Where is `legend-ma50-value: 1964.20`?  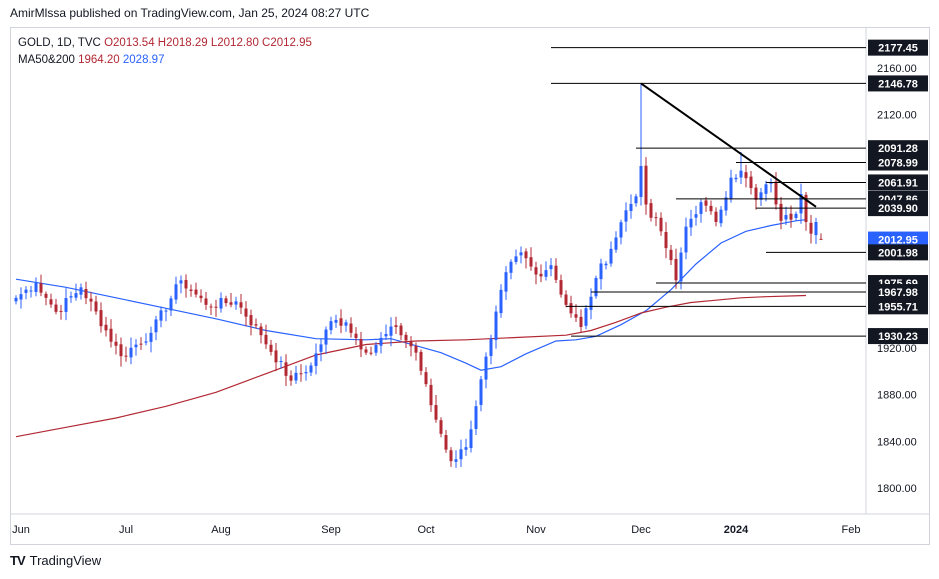
legend-ma50-value: 1964.20 is located at coordinates (99, 60).